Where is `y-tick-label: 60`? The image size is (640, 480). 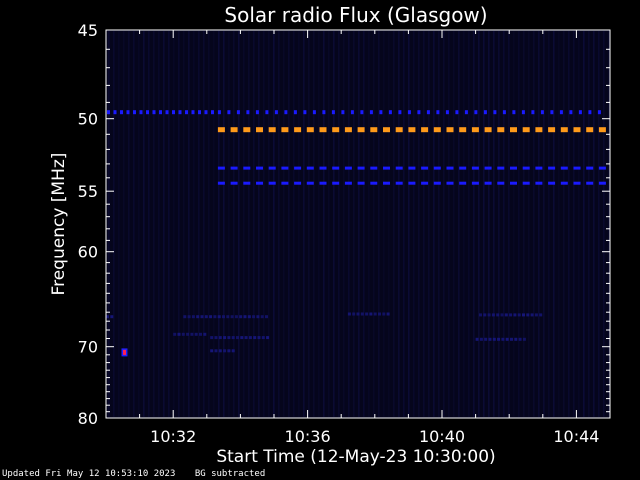
y-tick-label: 60 is located at coordinates (88, 252).